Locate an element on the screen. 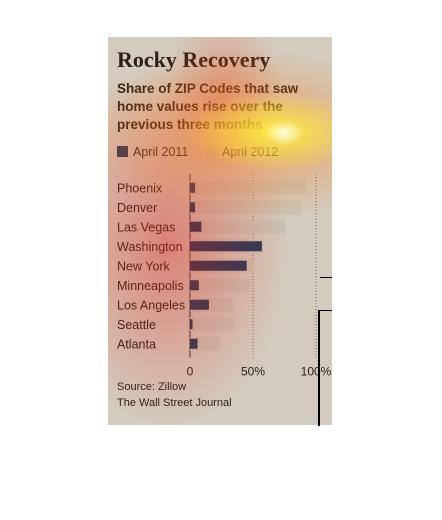 Image resolution: width=442 pixels, height=520 pixels. category-label: Los Angeles is located at coordinates (151, 305).